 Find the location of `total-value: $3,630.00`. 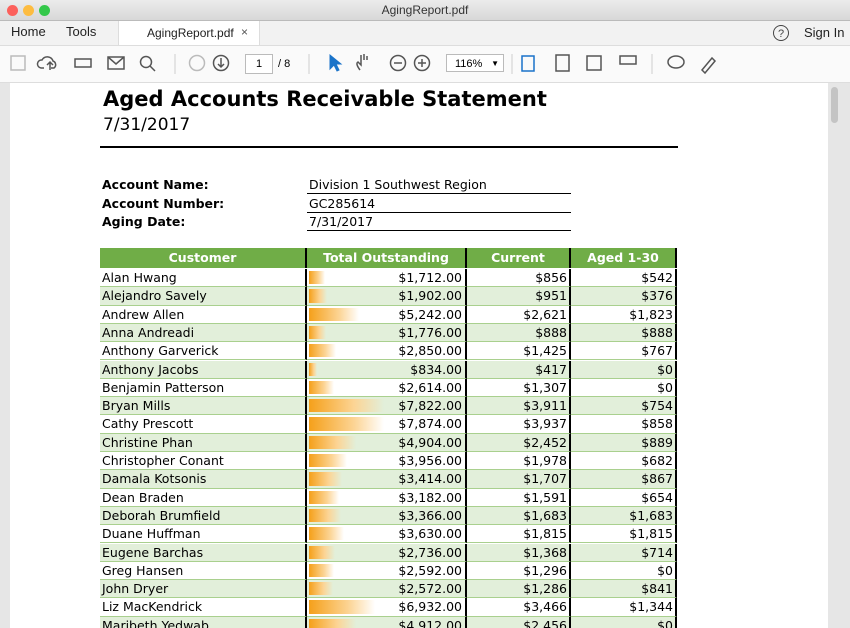

total-value: $3,630.00 is located at coordinates (430, 534).